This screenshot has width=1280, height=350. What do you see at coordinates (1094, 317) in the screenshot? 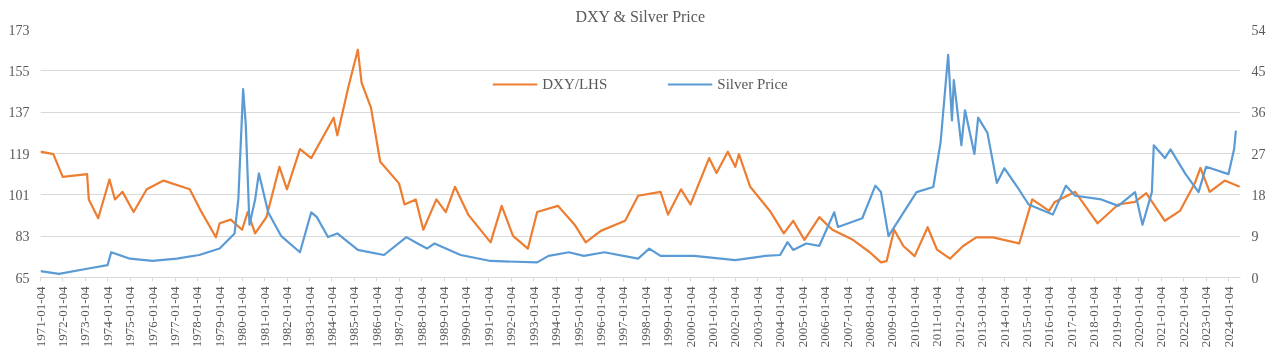
I see `x-tick-label: 2018-01-04` at bounding box center [1094, 317].